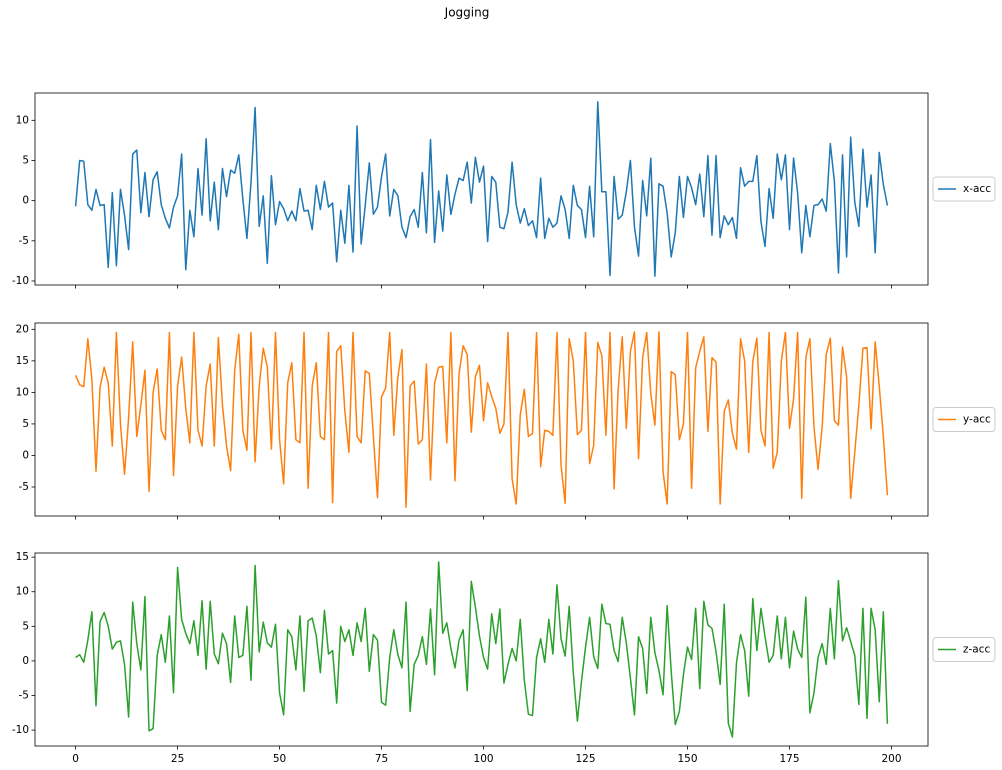  Describe the element at coordinates (177, 759) in the screenshot. I see `x-tick-label: 25` at that location.